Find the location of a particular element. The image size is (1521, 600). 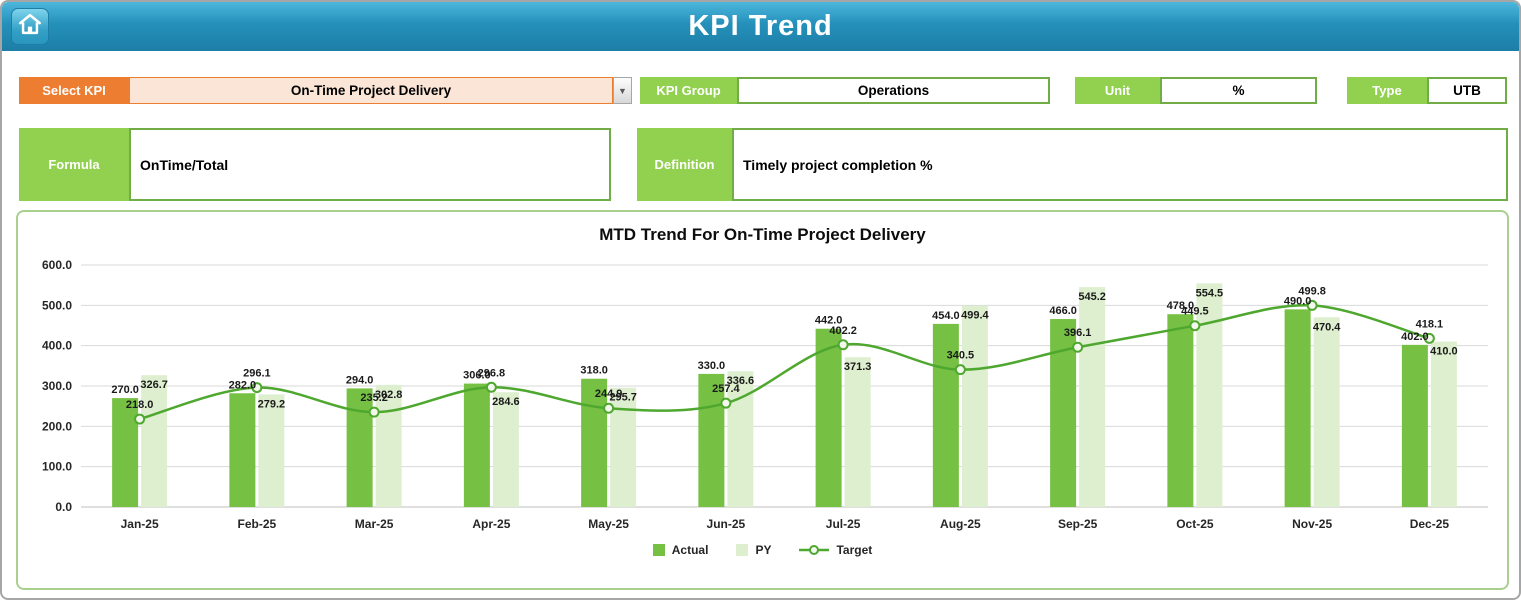

kpi-group-label: KPI Group is located at coordinates (688, 90).